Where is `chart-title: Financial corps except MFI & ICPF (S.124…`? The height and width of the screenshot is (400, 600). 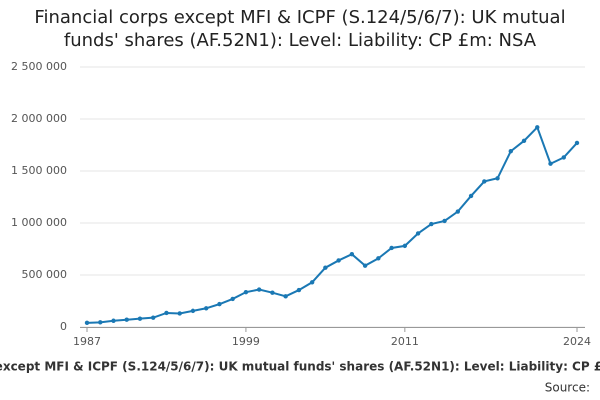 chart-title: Financial corps except MFI & ICPF (S.124… is located at coordinates (300, 29).